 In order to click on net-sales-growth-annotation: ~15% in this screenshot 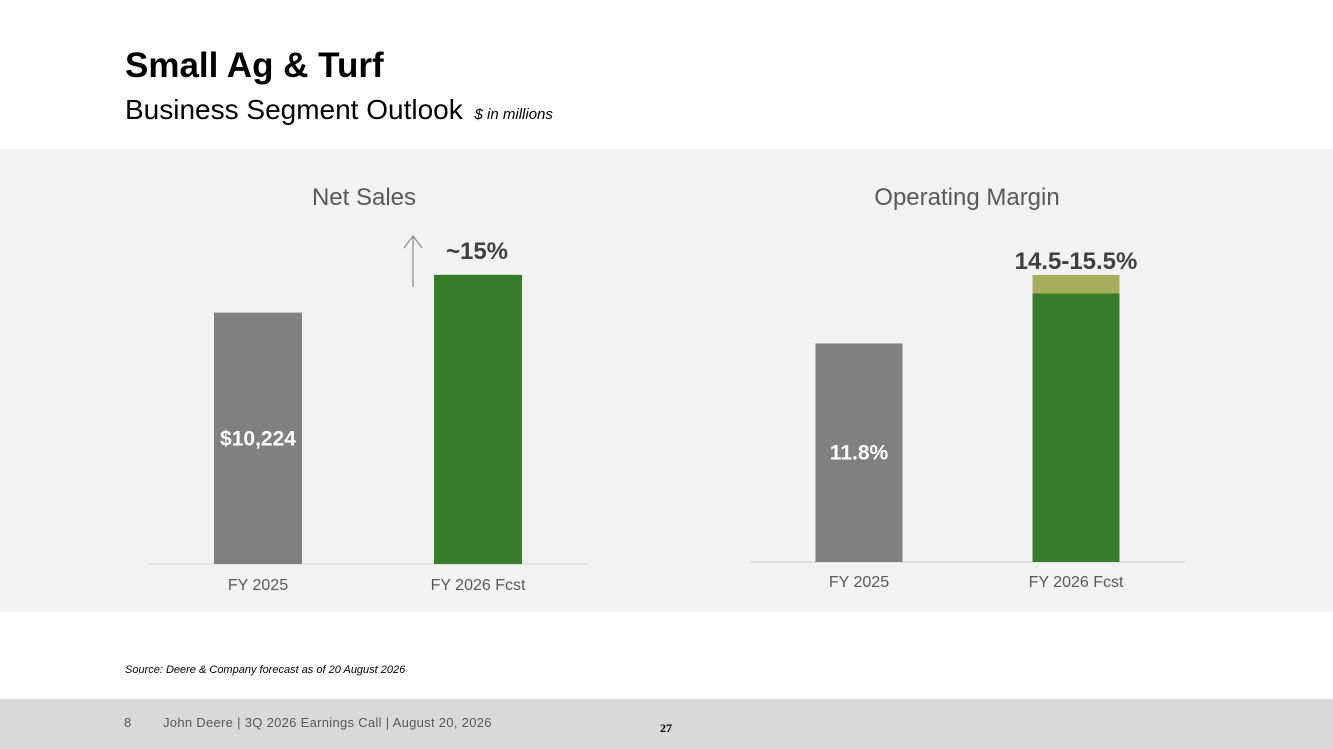, I will do `click(477, 251)`.